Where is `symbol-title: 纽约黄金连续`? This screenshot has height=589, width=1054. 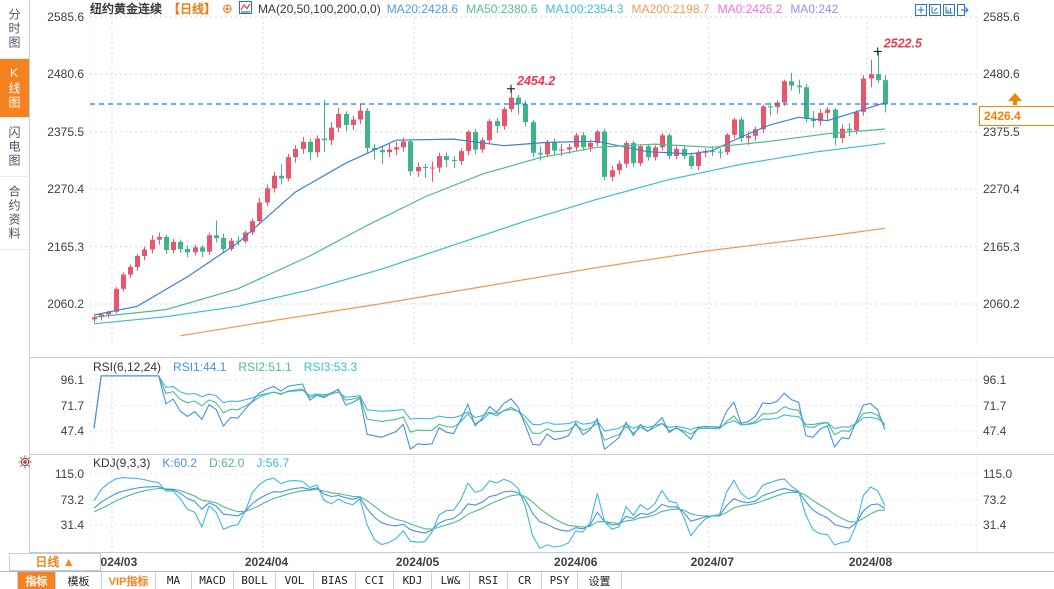
symbol-title: 纽约黄金连续 is located at coordinates (126, 9).